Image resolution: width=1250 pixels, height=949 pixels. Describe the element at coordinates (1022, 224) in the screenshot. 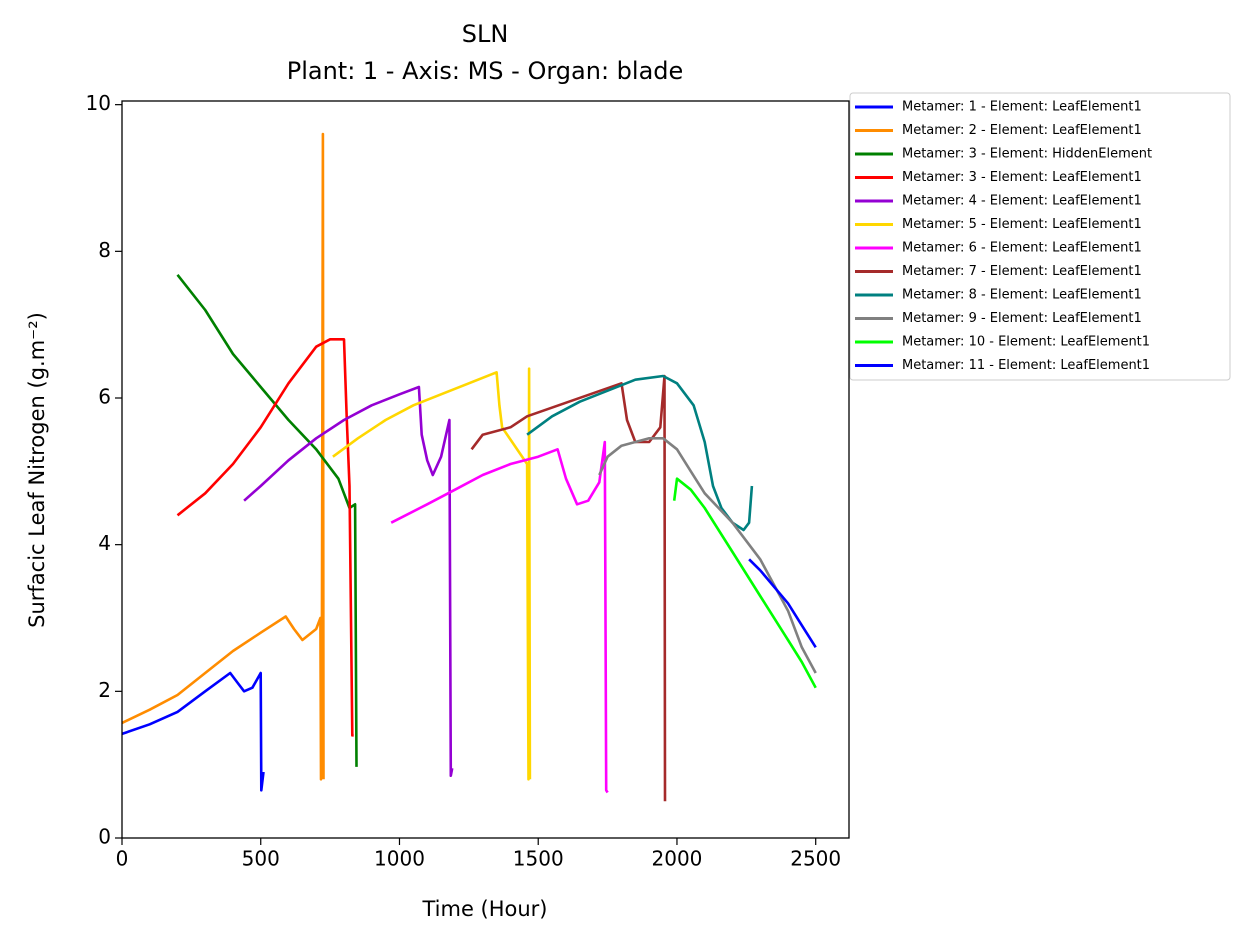

I see `legend-label: Metamer: 5 - Element: LeafElement1` at that location.